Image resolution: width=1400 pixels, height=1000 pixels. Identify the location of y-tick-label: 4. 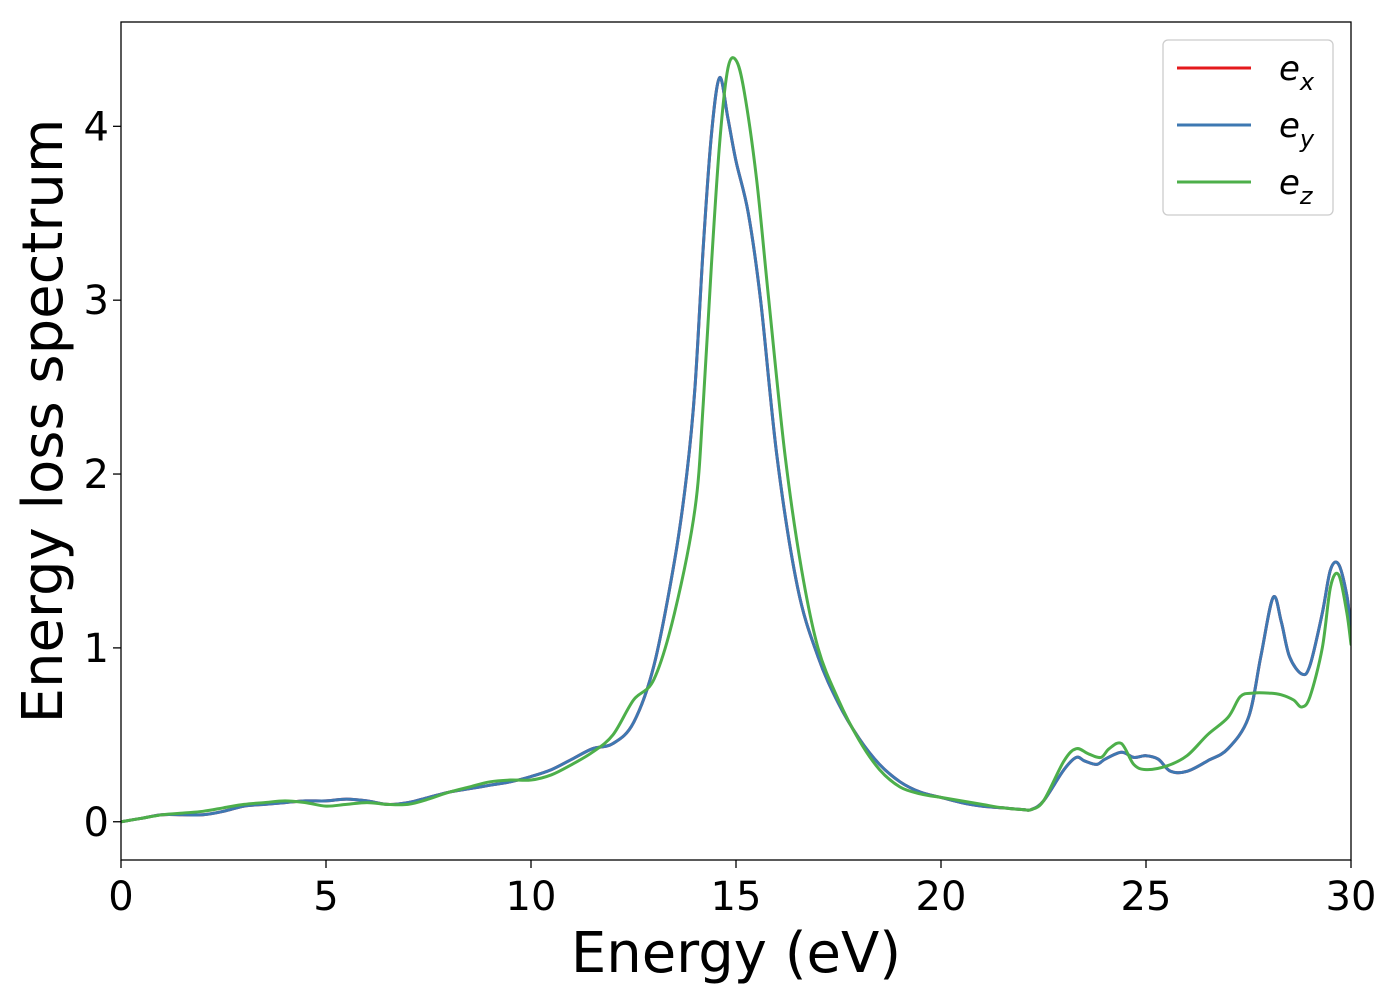
(96, 127).